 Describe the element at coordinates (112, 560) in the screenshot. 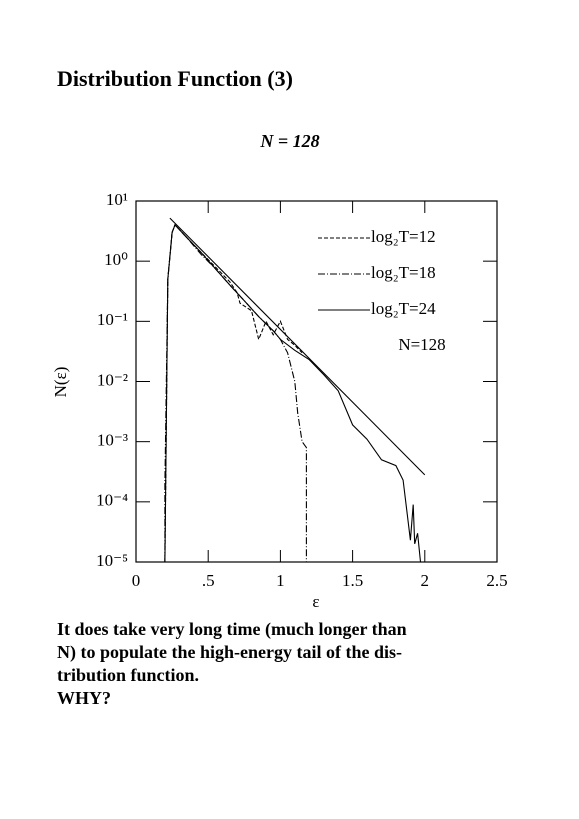

I see `y-tick-label: 10⁻⁵` at that location.